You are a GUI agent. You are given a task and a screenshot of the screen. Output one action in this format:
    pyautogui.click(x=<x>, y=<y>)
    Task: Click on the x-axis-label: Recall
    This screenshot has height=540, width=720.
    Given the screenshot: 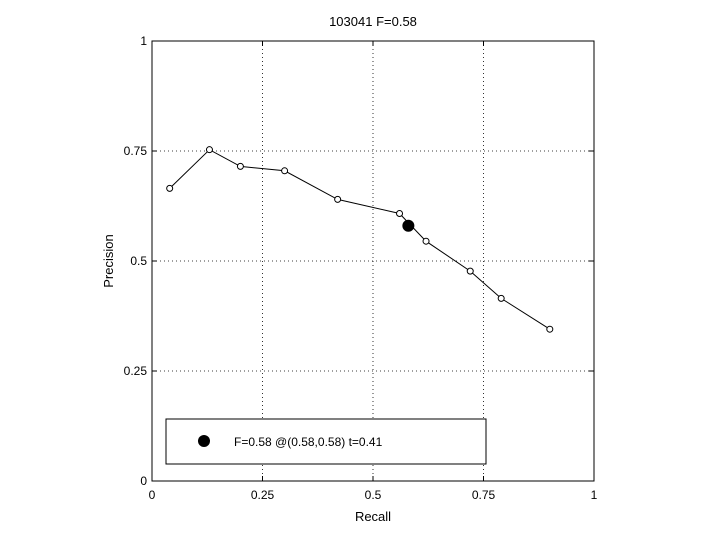 What is the action you would take?
    pyautogui.click(x=373, y=516)
    